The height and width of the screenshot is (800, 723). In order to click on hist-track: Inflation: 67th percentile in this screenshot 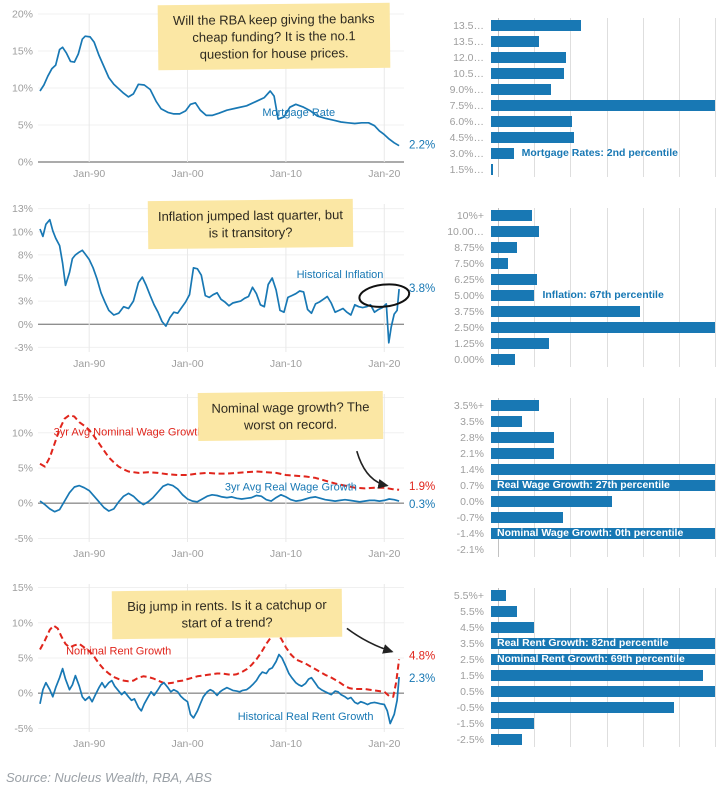, I will do `click(603, 295)`.